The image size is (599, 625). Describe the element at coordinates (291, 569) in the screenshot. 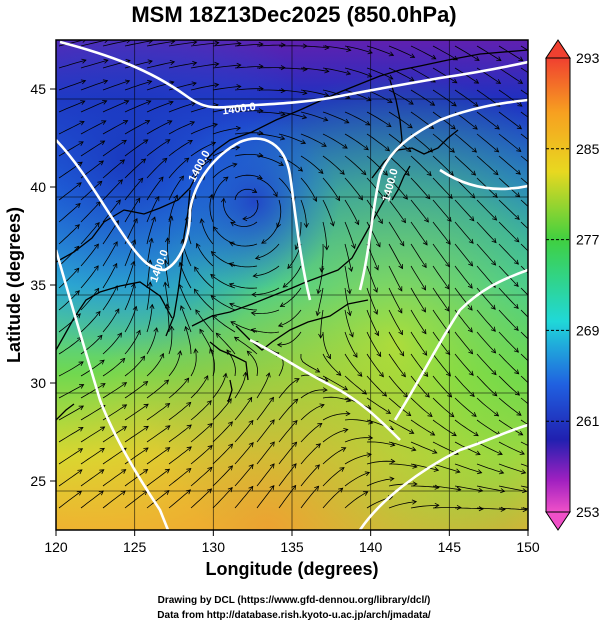

I see `x-axis-label: Longitude (degrees)` at that location.